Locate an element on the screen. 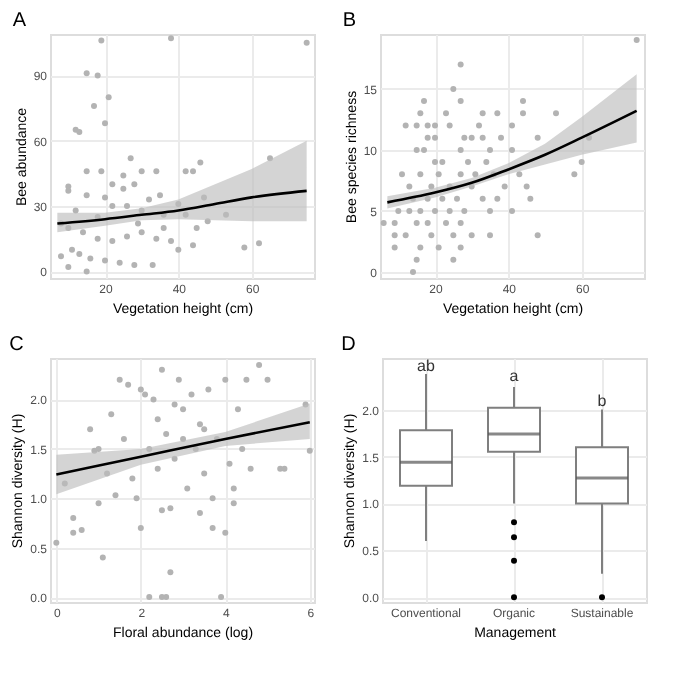 This screenshot has width=700, height=700. chart-title: B is located at coordinates (349, 21).